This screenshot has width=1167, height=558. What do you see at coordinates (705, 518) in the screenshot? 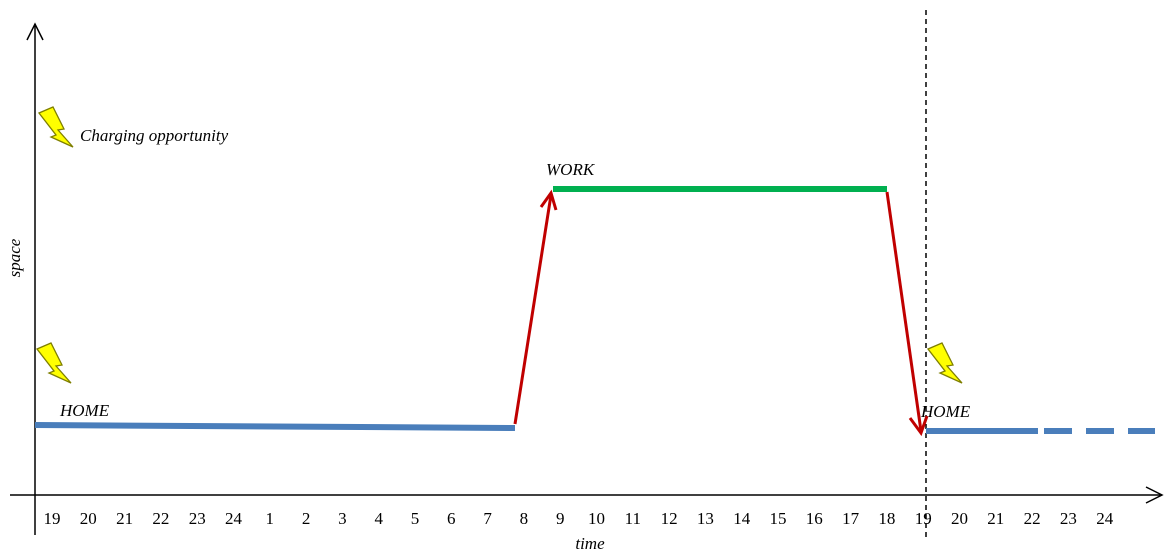
I see `time-tick-label: 13` at bounding box center [705, 518].